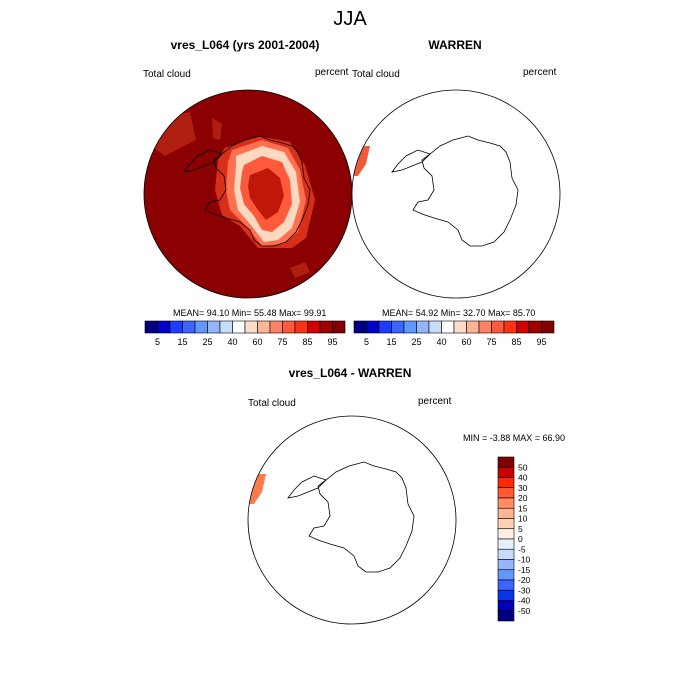 Image resolution: width=700 pixels, height=700 pixels. I want to click on panel2-map-boundary, so click(456, 194).